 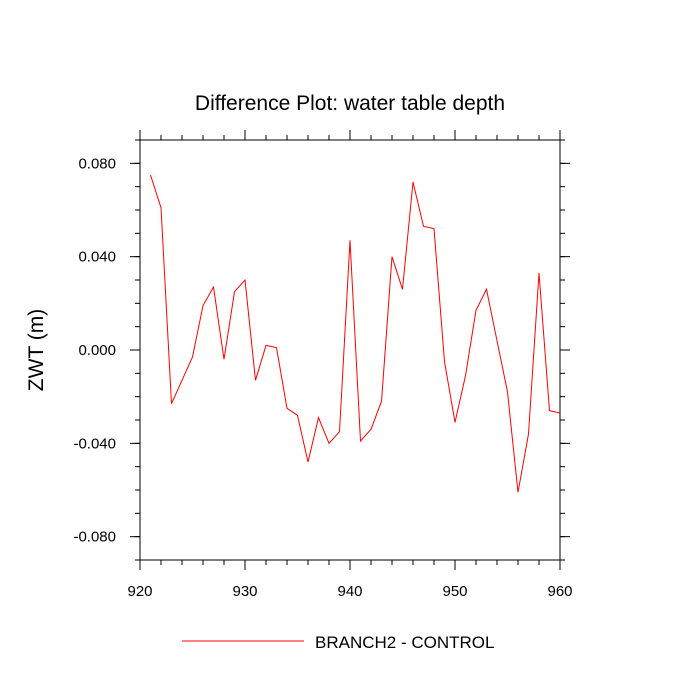 What do you see at coordinates (139, 591) in the screenshot?
I see `x-tick-label: 920` at bounding box center [139, 591].